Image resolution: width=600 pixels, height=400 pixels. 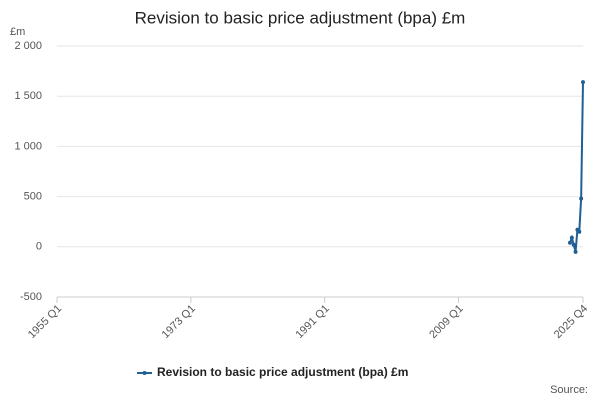 I want to click on y-tick-label: 1 000, so click(x=28, y=146).